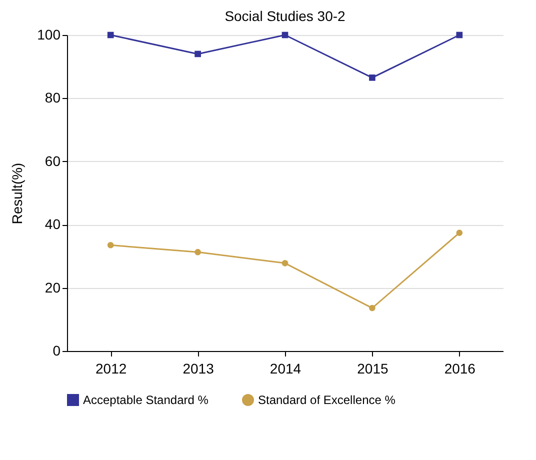 The height and width of the screenshot is (460, 536). I want to click on legend-label: Standard of Excellence %, so click(327, 400).